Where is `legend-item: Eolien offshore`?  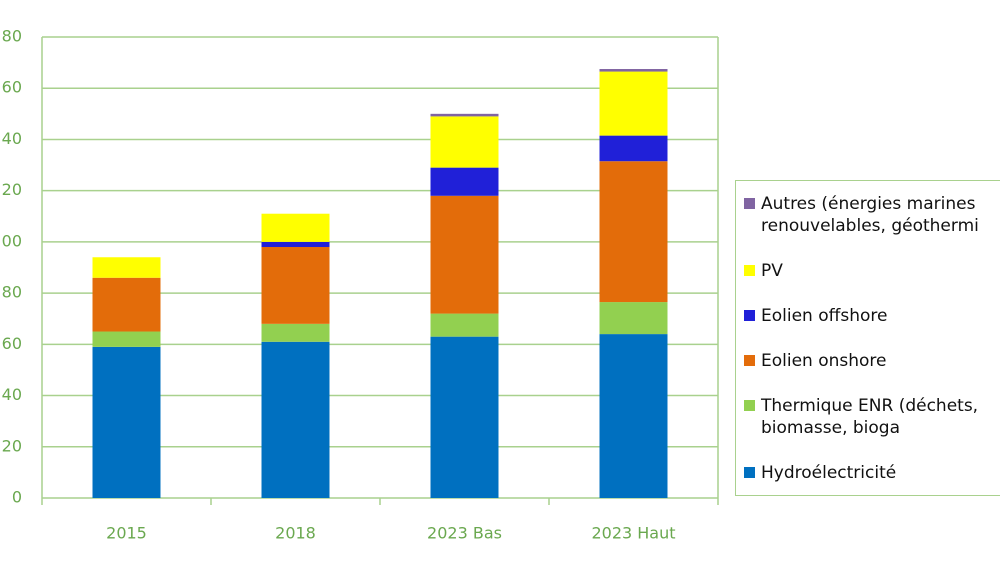 legend-item: Eolien offshore is located at coordinates (866, 316).